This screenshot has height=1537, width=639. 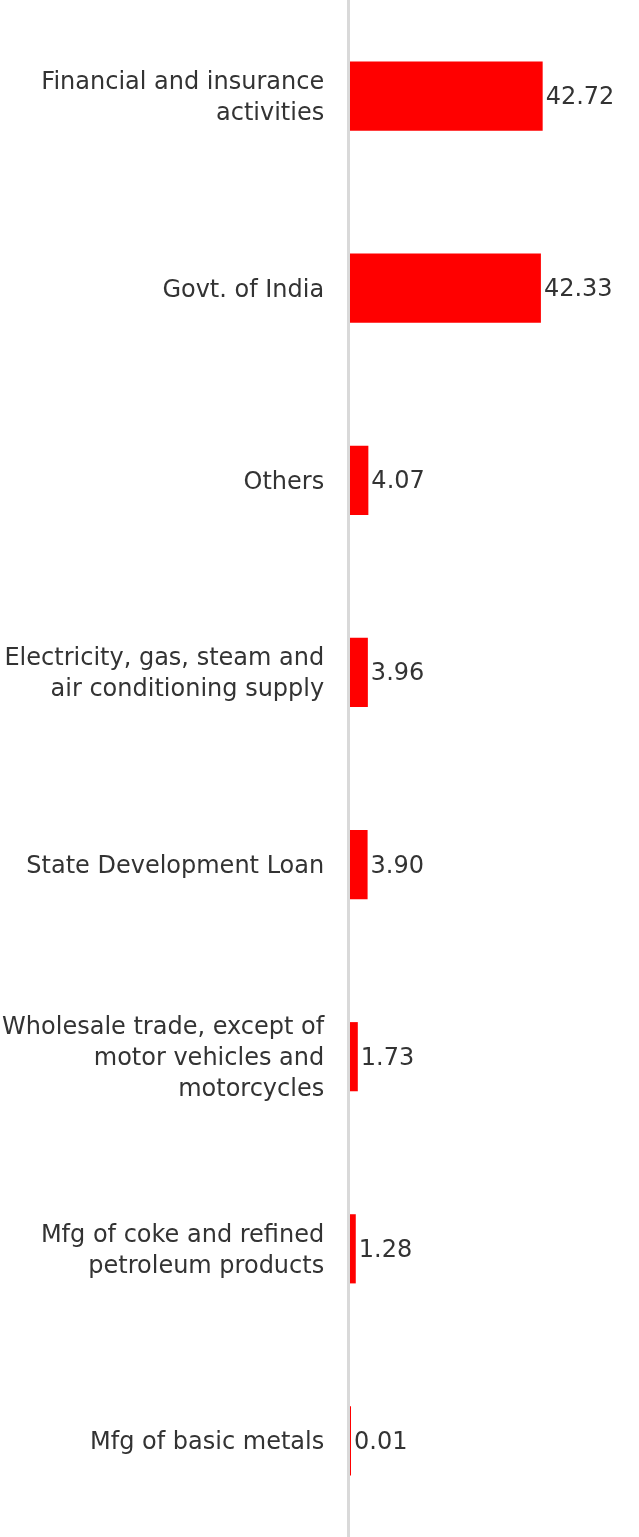 What do you see at coordinates (163, 1057) in the screenshot?
I see `y-tick-label: Wholesale trade, except of motor vehicles and motorcycles` at bounding box center [163, 1057].